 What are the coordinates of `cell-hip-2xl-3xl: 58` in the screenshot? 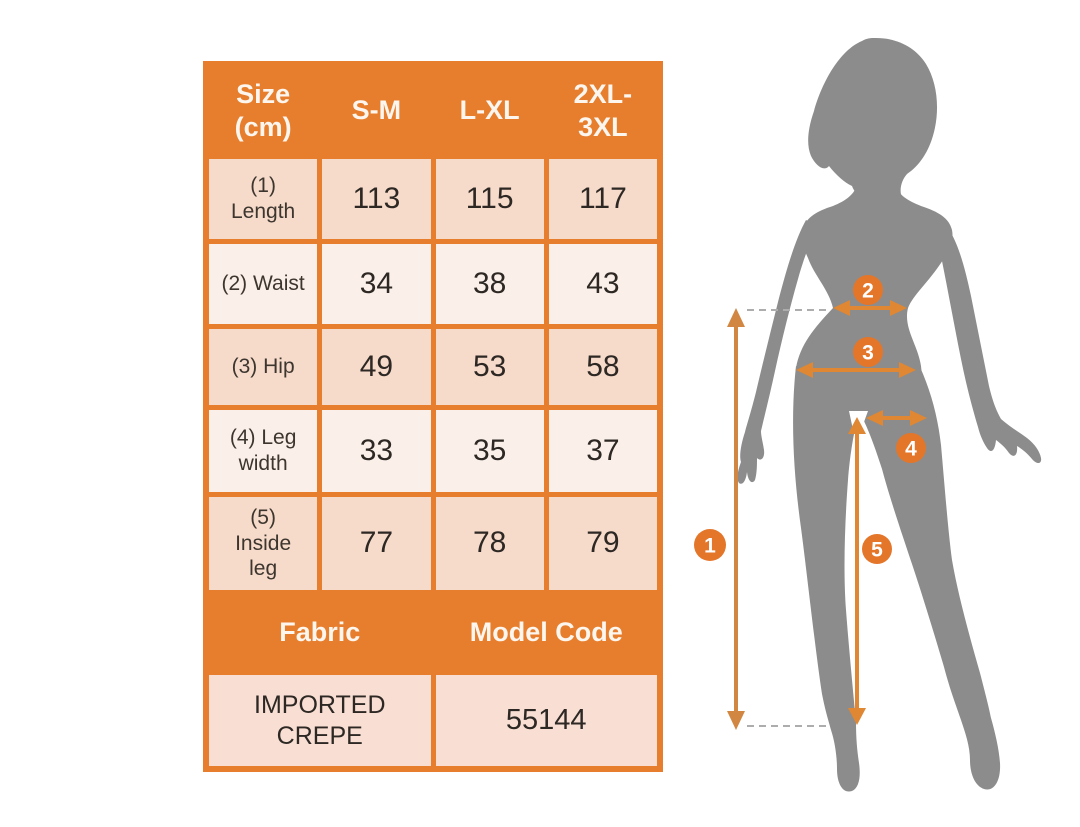 It's located at (602, 367).